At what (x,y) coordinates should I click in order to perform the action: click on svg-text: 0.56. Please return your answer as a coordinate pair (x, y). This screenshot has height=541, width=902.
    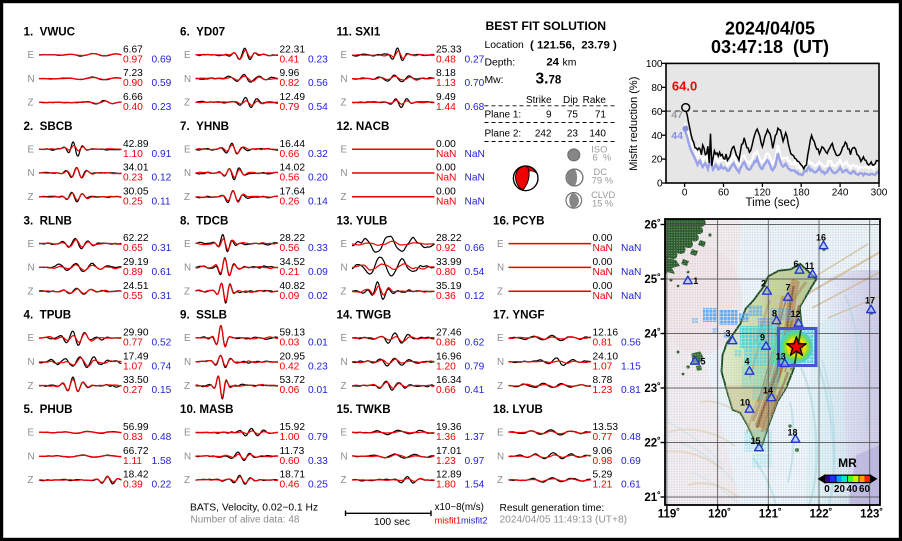
    Looking at the image, I should click on (318, 83).